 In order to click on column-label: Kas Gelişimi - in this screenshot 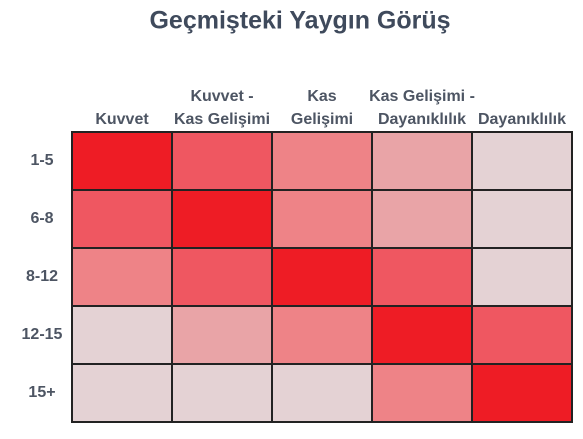, I will do `click(422, 96)`.